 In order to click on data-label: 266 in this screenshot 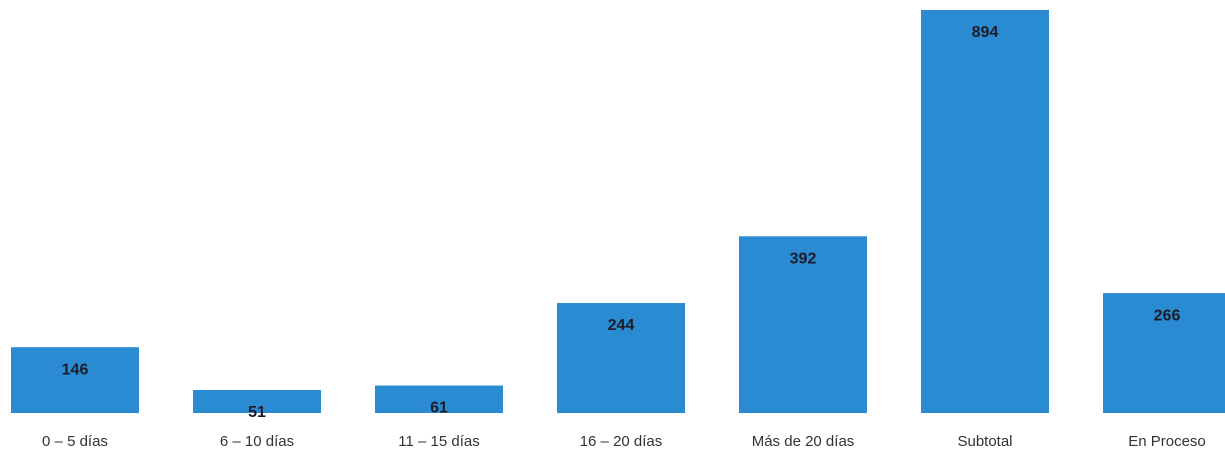, I will do `click(1167, 315)`.